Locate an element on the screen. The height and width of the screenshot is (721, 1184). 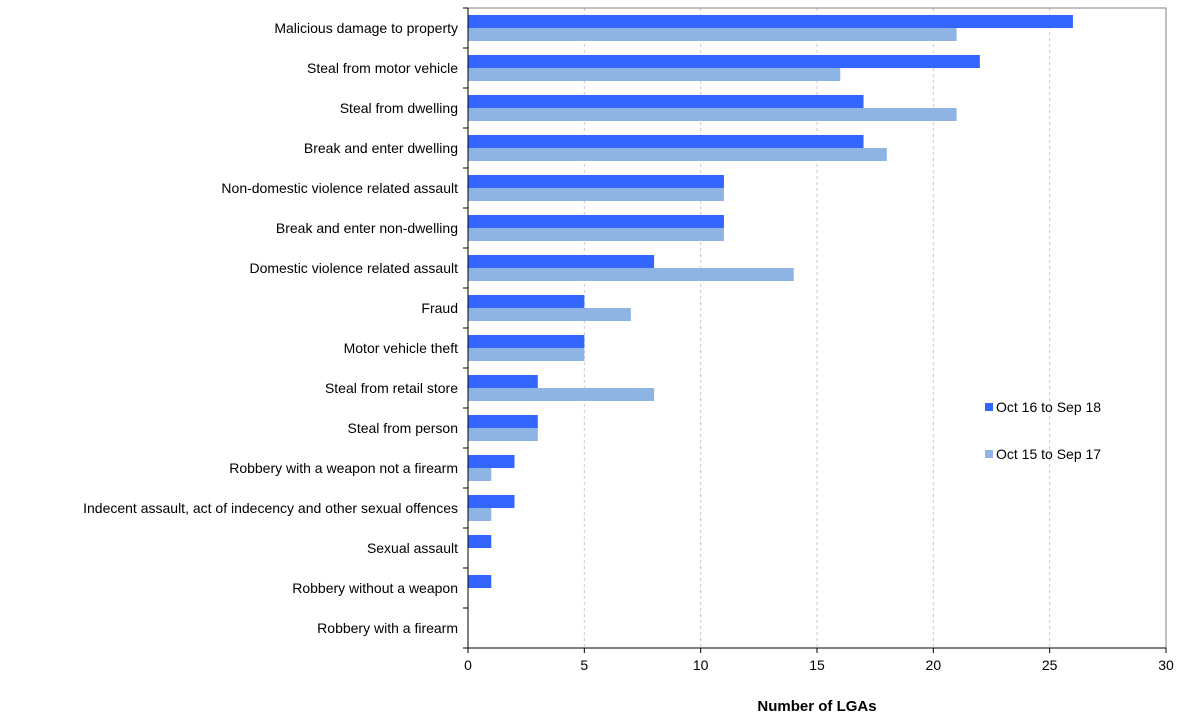
x-tick-label-25: 25 is located at coordinates (1050, 665).